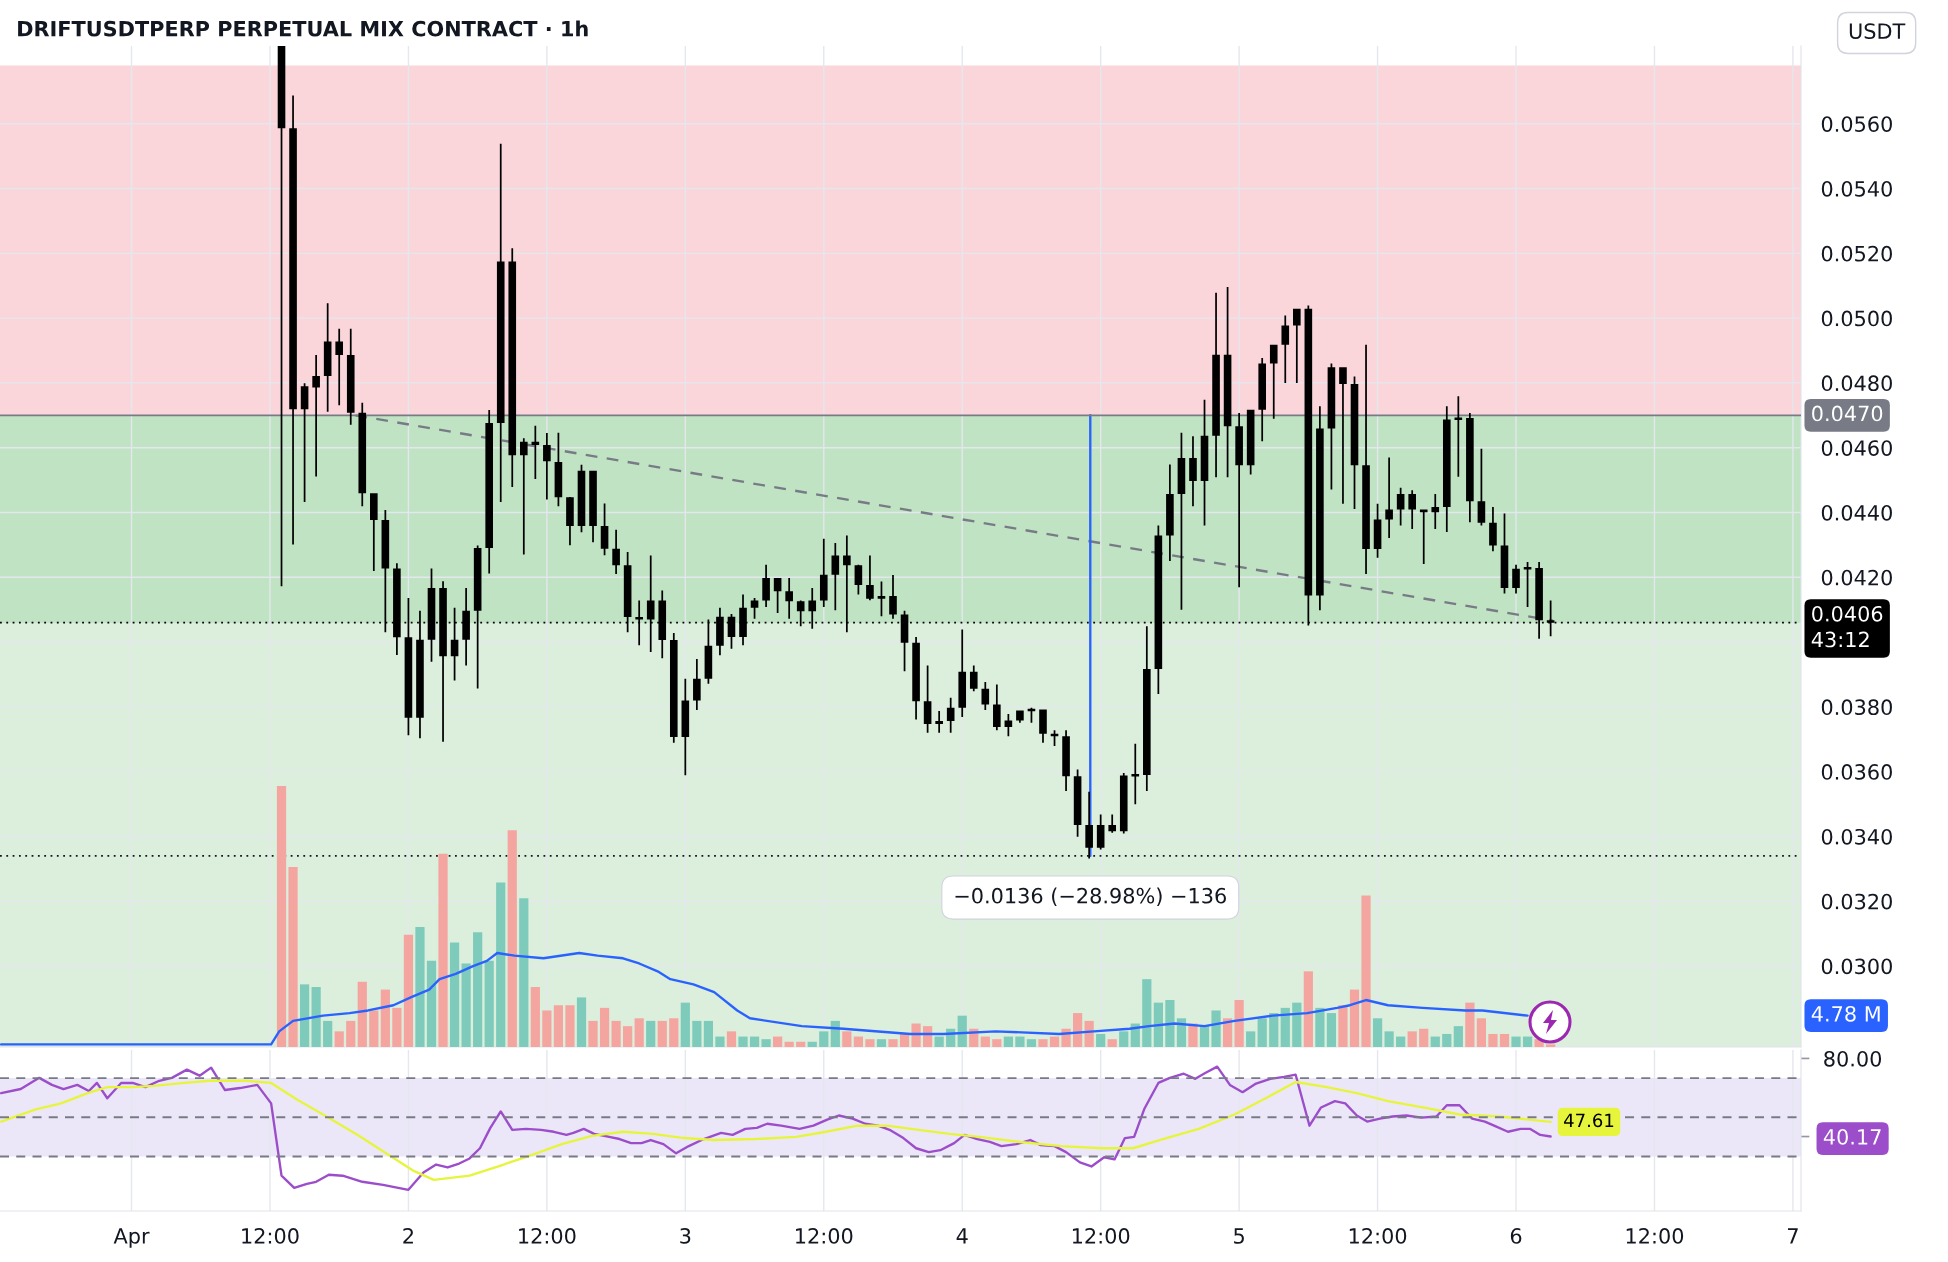 This screenshot has width=1948, height=1262. Describe the element at coordinates (1852, 1136) in the screenshot. I see `y-tick-label: 40.17` at that location.